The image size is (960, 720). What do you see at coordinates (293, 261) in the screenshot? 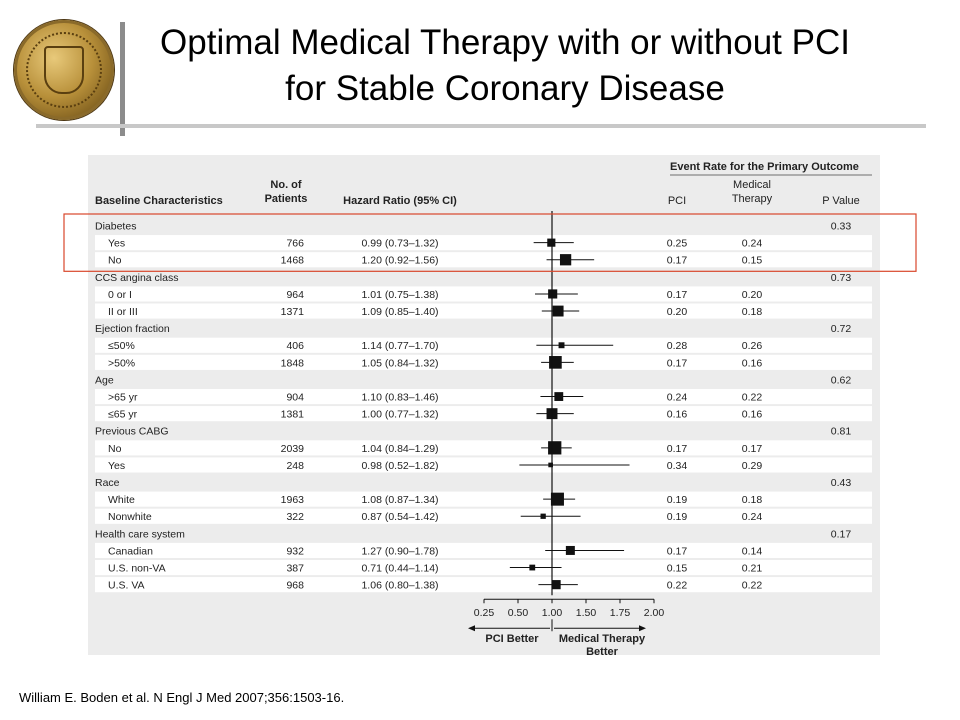
I see `row-n-0-1: 1468` at bounding box center [293, 261].